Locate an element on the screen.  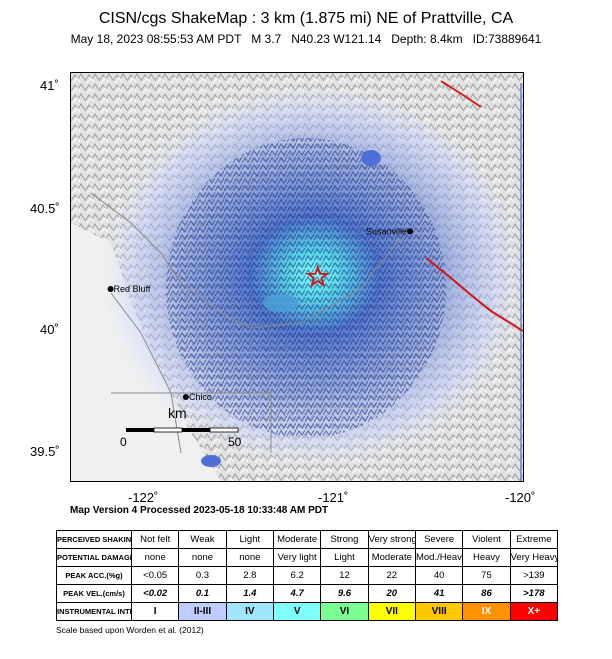
city-label: Red Bluff is located at coordinates (132, 289).